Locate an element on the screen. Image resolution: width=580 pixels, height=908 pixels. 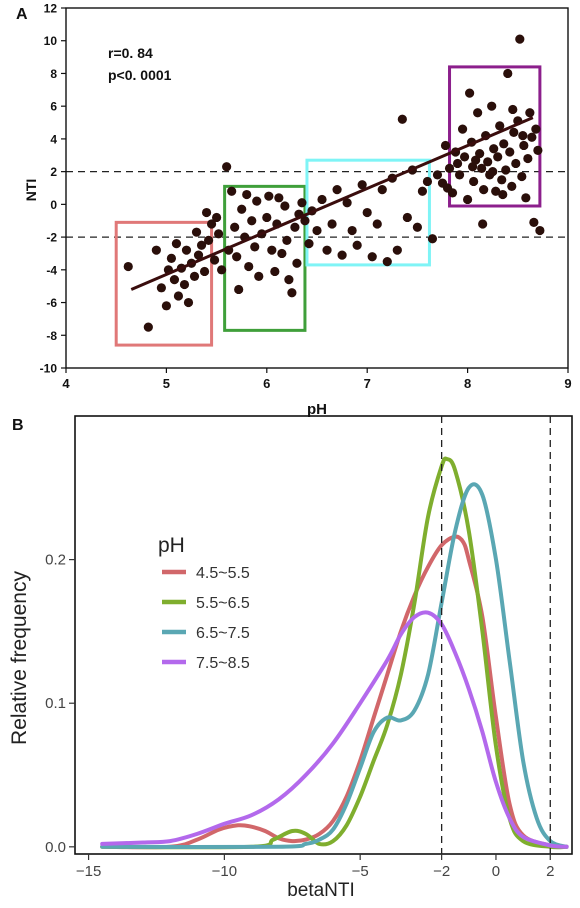
panel-b-legend-label-0: 4.5~5.5 is located at coordinates (223, 573).